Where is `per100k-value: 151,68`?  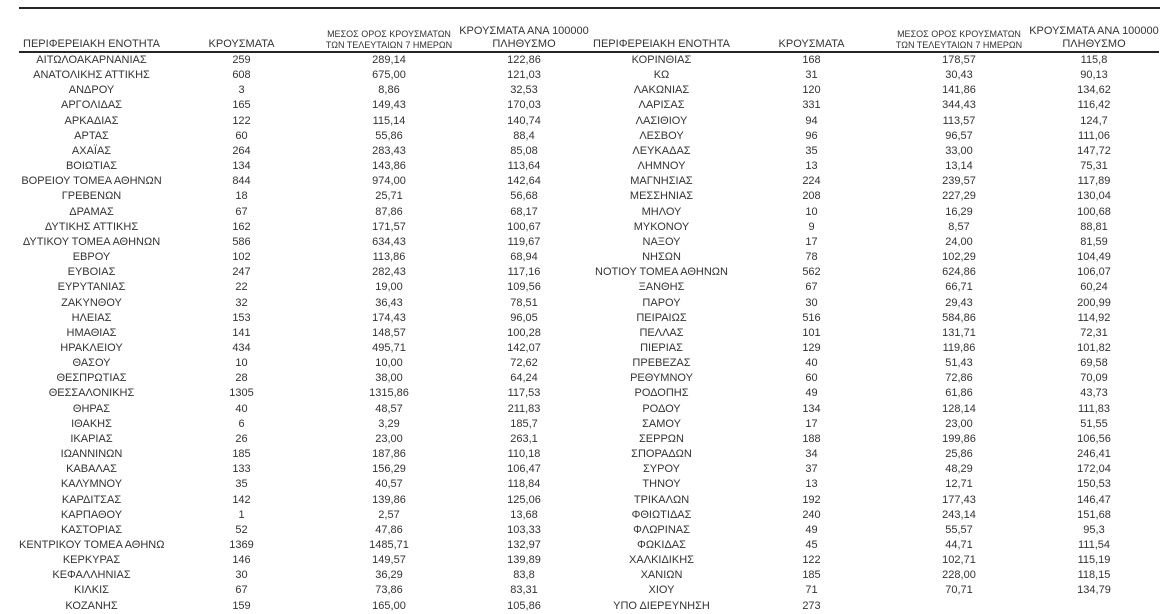 per100k-value: 151,68 is located at coordinates (1094, 514).